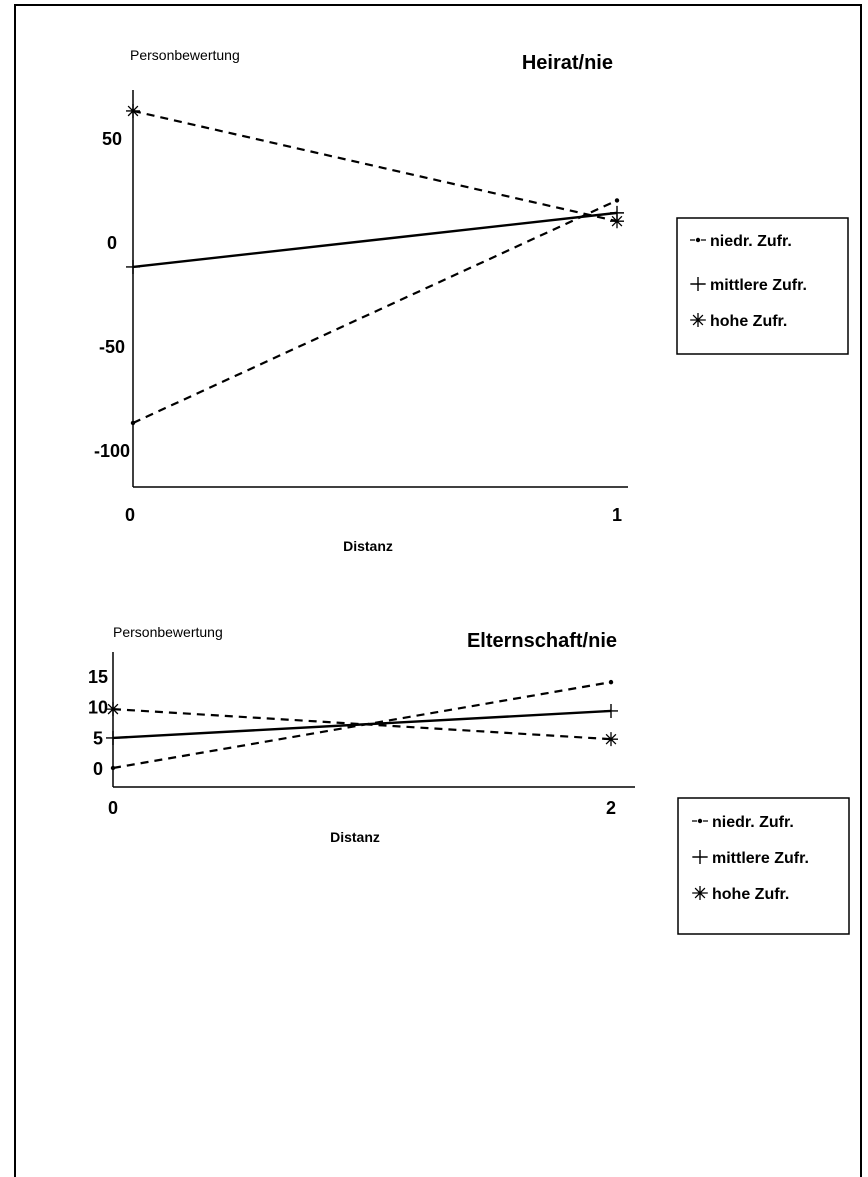 The image size is (868, 1177). I want to click on y-tick-label: 10, so click(98, 708).